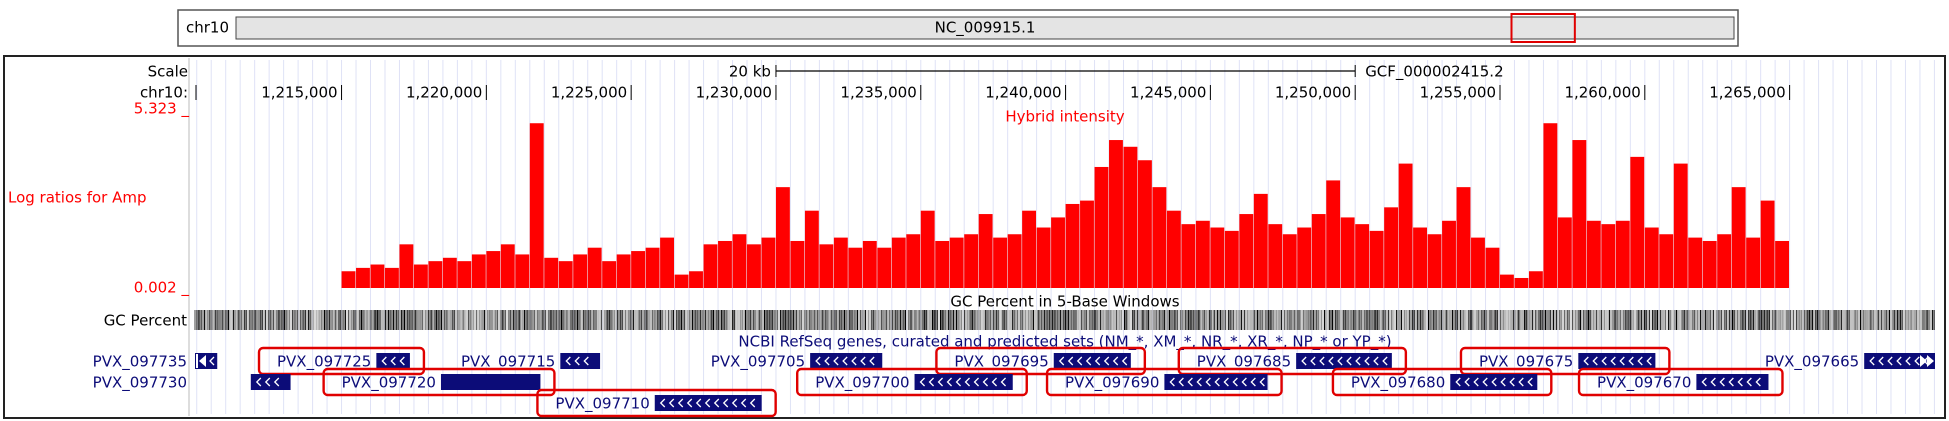 The width and height of the screenshot is (1949, 421). I want to click on gene-label: PVX_097735, so click(140, 362).